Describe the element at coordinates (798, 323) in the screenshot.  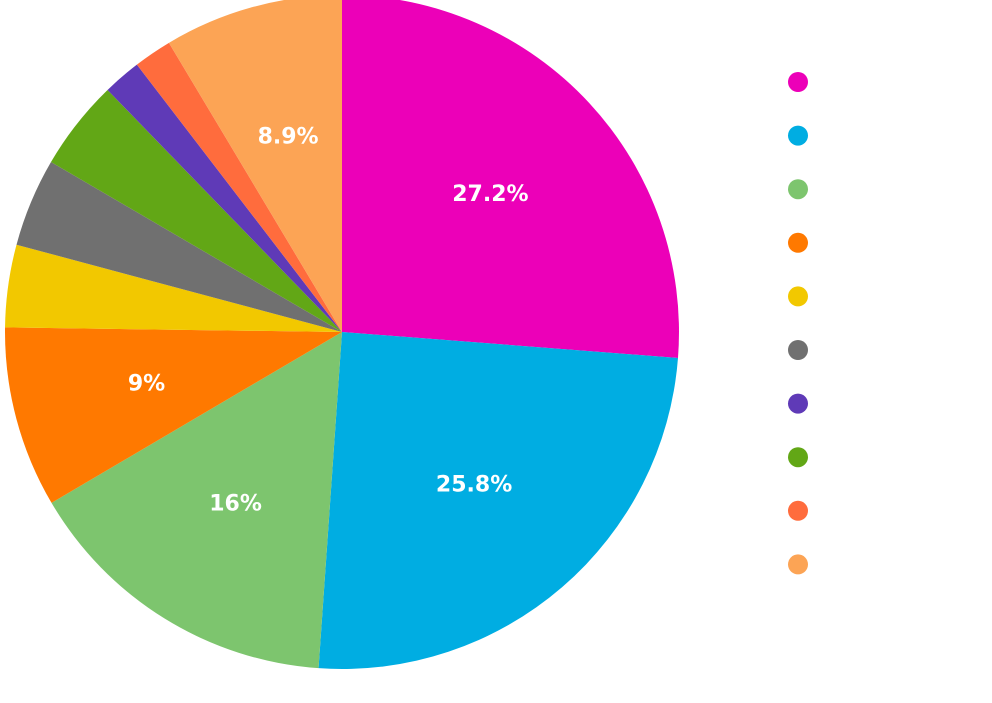
I see `legend` at that location.